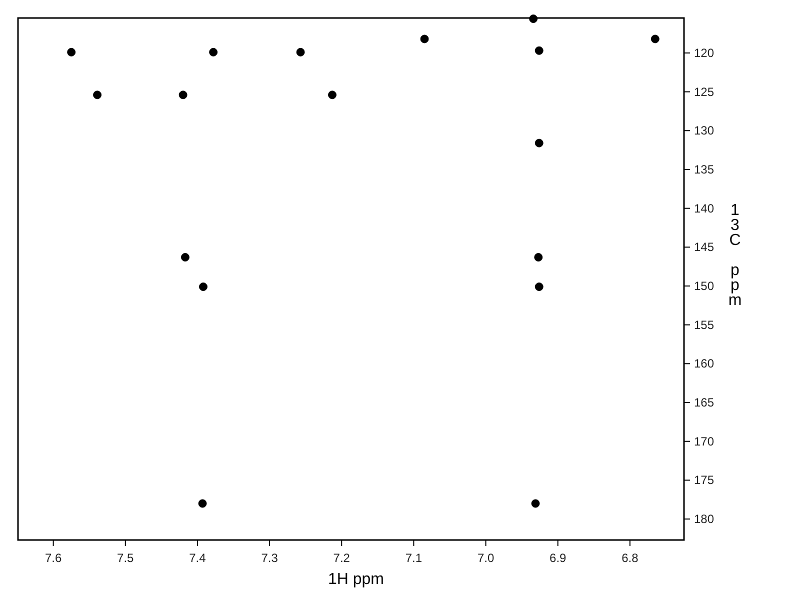  Describe the element at coordinates (704, 169) in the screenshot. I see `y-tick-label: 135` at that location.